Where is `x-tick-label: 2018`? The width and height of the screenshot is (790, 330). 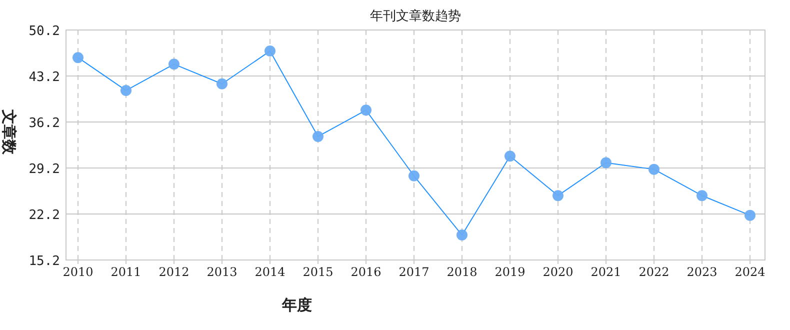 x-tick-label: 2018 is located at coordinates (462, 272).